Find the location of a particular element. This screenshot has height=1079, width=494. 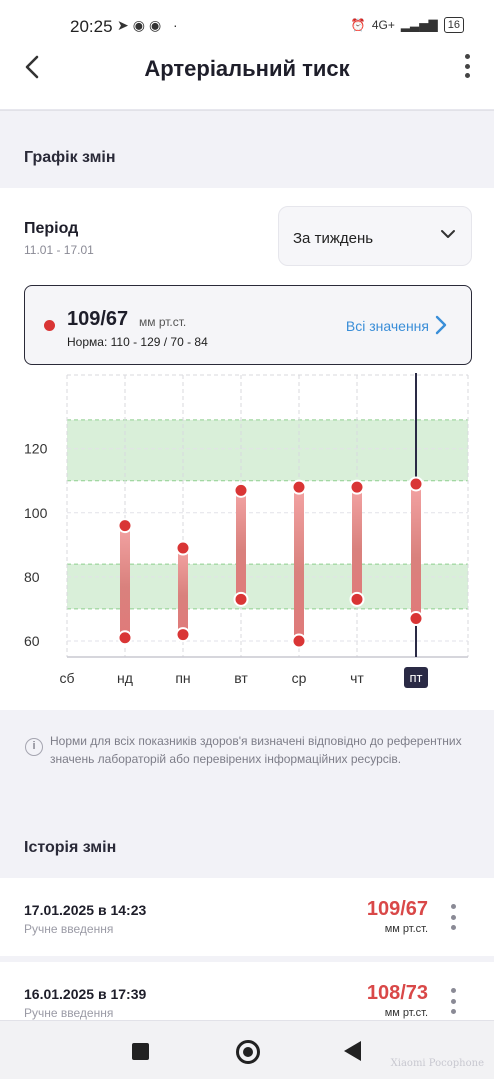

latest-value: 109/67 is located at coordinates (98, 319).